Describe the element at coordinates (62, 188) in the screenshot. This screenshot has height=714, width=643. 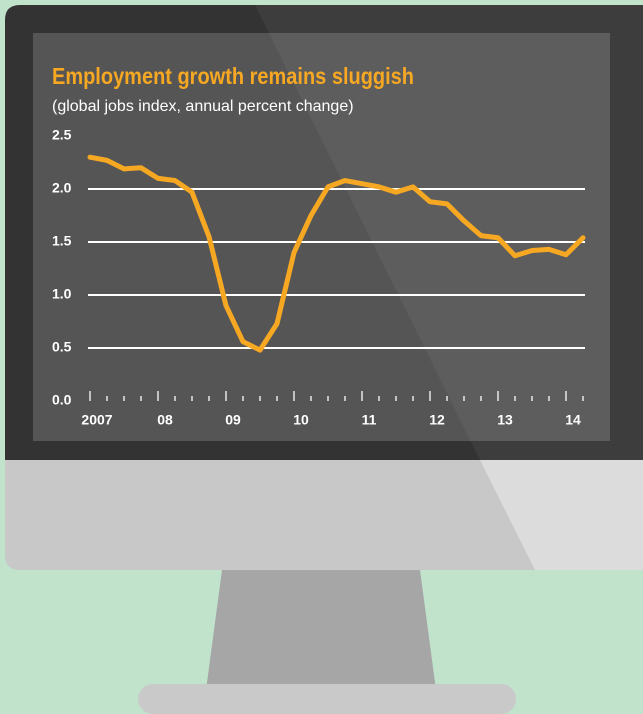
I see `y-tick-label: 2.0` at that location.